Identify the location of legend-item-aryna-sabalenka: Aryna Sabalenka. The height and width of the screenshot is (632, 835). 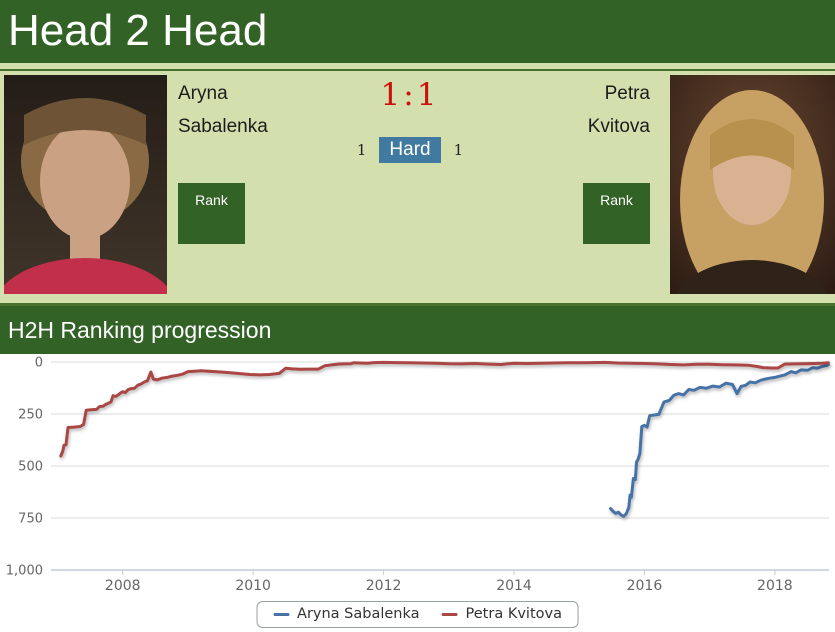
(346, 614).